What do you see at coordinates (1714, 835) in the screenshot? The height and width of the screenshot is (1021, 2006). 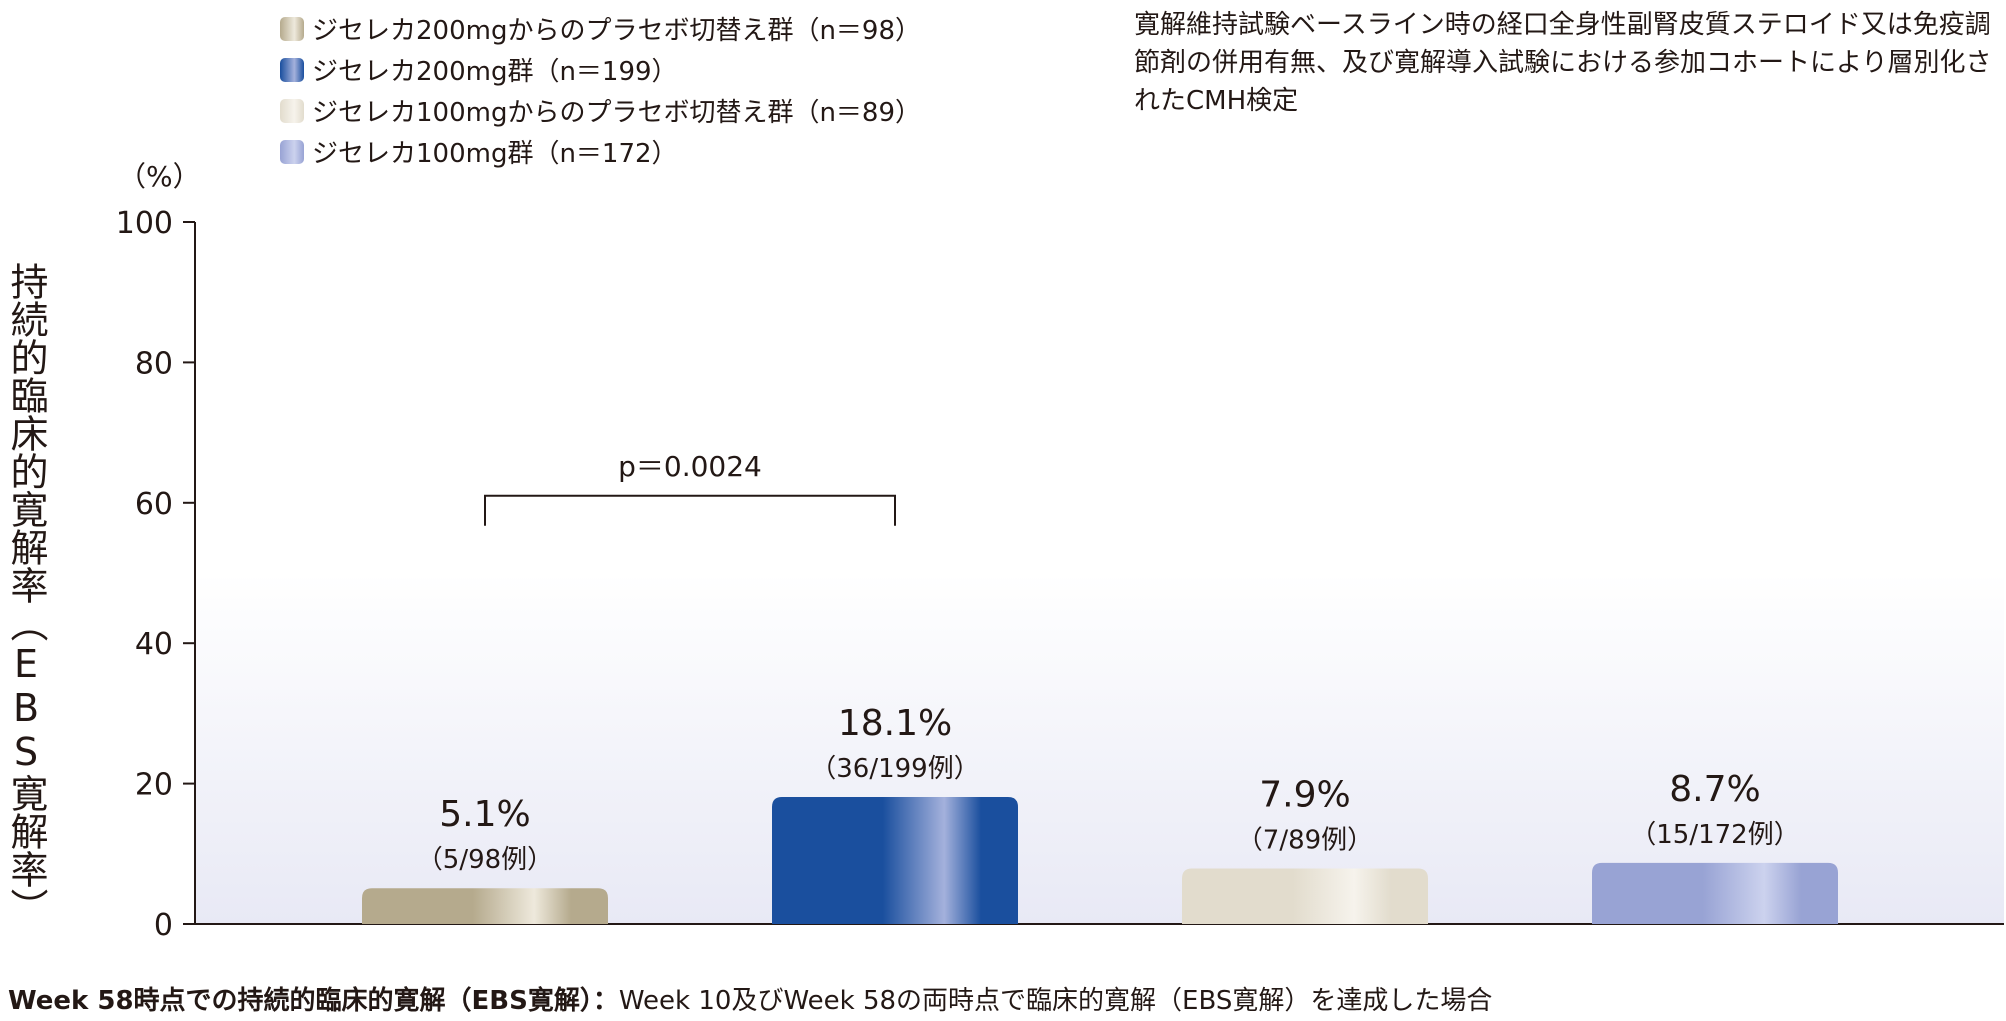 I see `bar-count-label: （15/172例）` at bounding box center [1714, 835].